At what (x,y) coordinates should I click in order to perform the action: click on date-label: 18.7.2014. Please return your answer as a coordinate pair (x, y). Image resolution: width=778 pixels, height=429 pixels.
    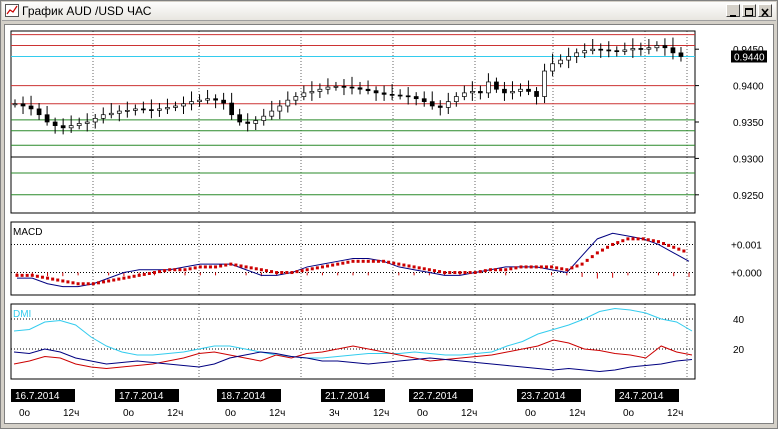
    Looking at the image, I should click on (243, 396).